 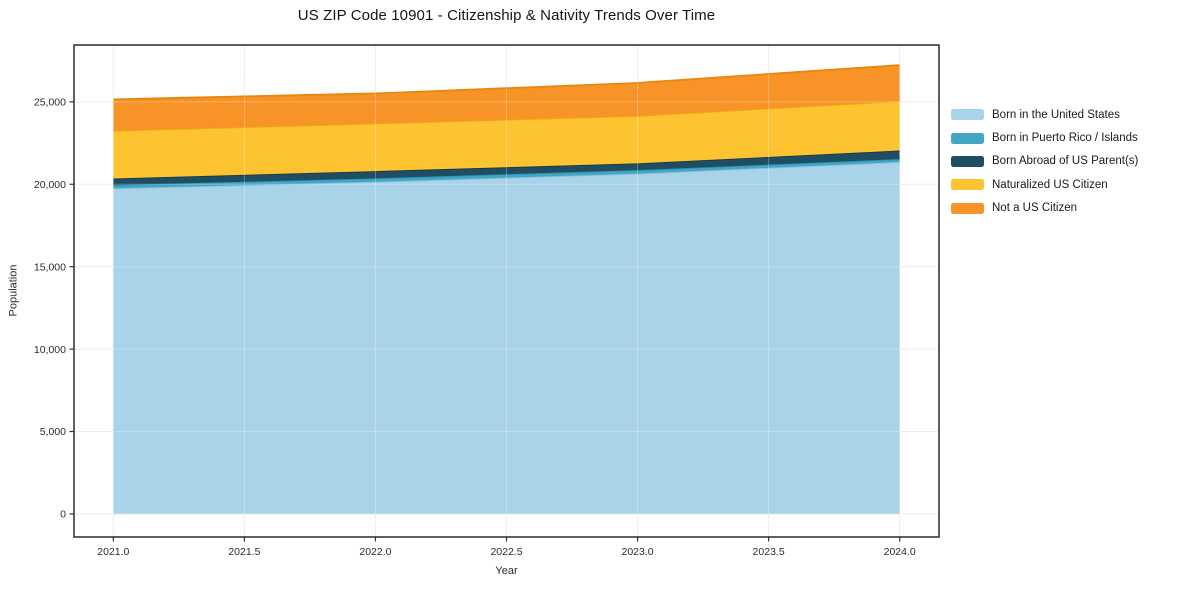 I want to click on y-tick-label: 0, so click(x=63, y=515).